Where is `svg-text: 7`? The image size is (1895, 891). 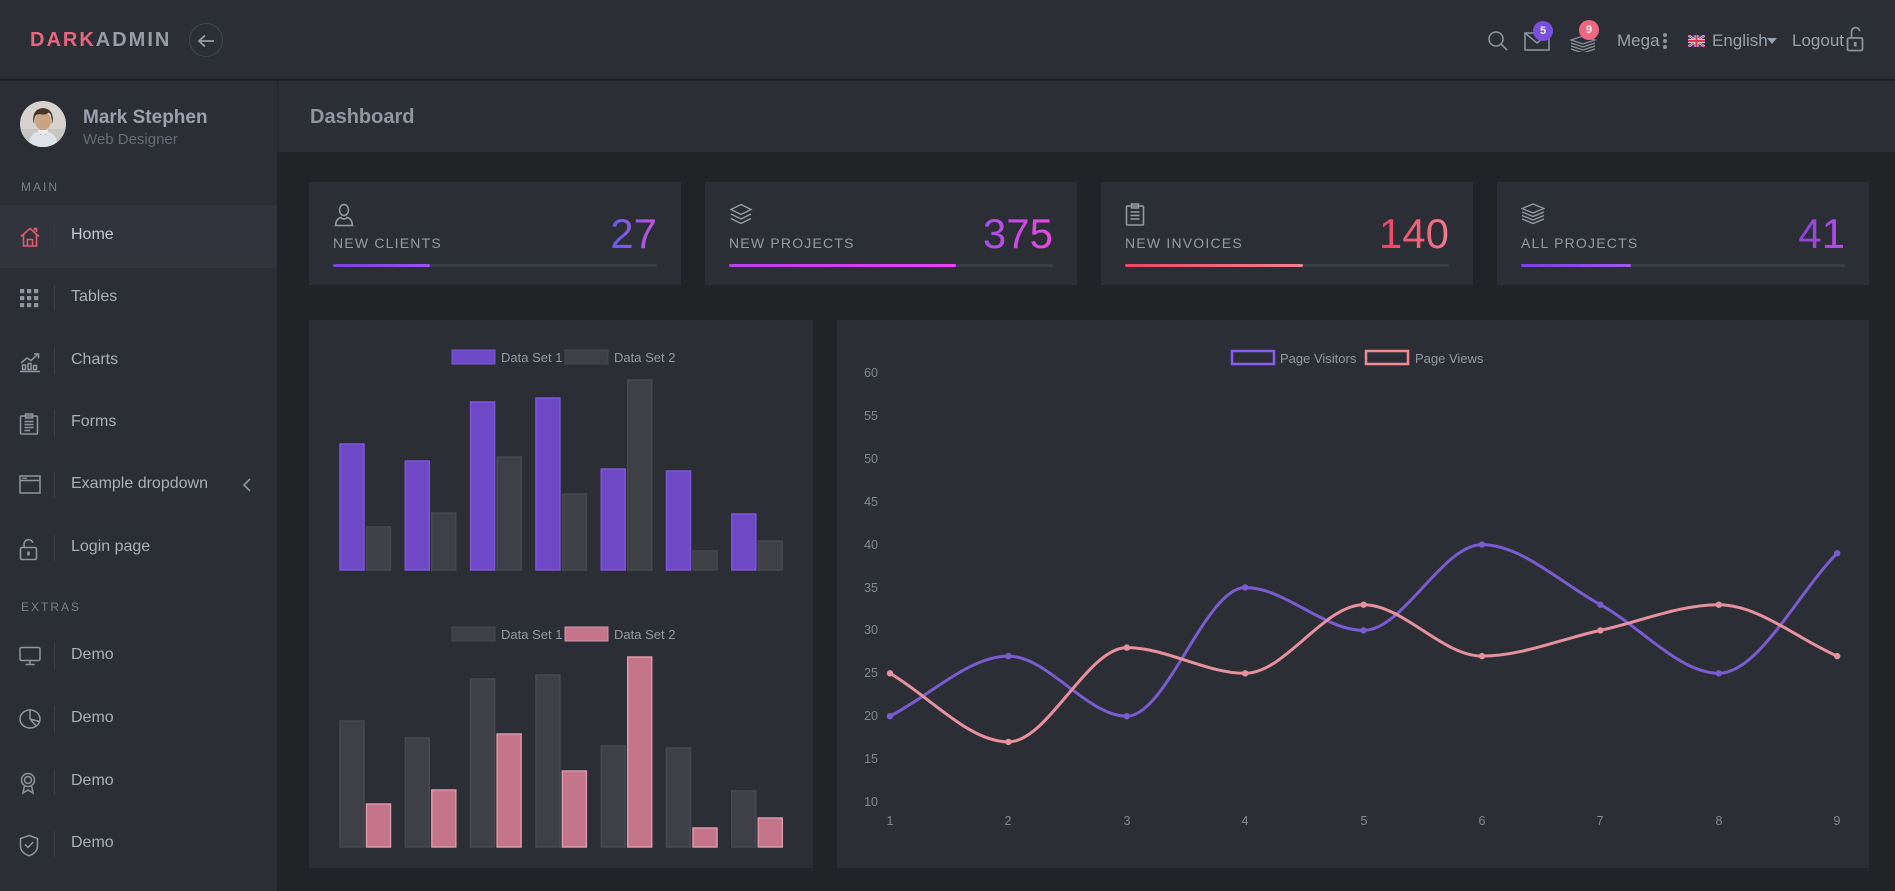 svg-text: 7 is located at coordinates (1600, 821).